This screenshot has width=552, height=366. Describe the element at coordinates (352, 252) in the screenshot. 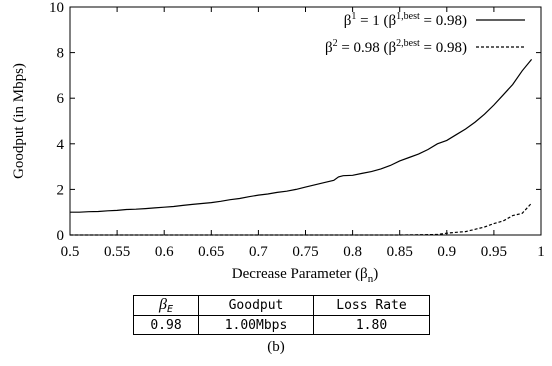

I see `x-tick-label: 0.8` at that location.